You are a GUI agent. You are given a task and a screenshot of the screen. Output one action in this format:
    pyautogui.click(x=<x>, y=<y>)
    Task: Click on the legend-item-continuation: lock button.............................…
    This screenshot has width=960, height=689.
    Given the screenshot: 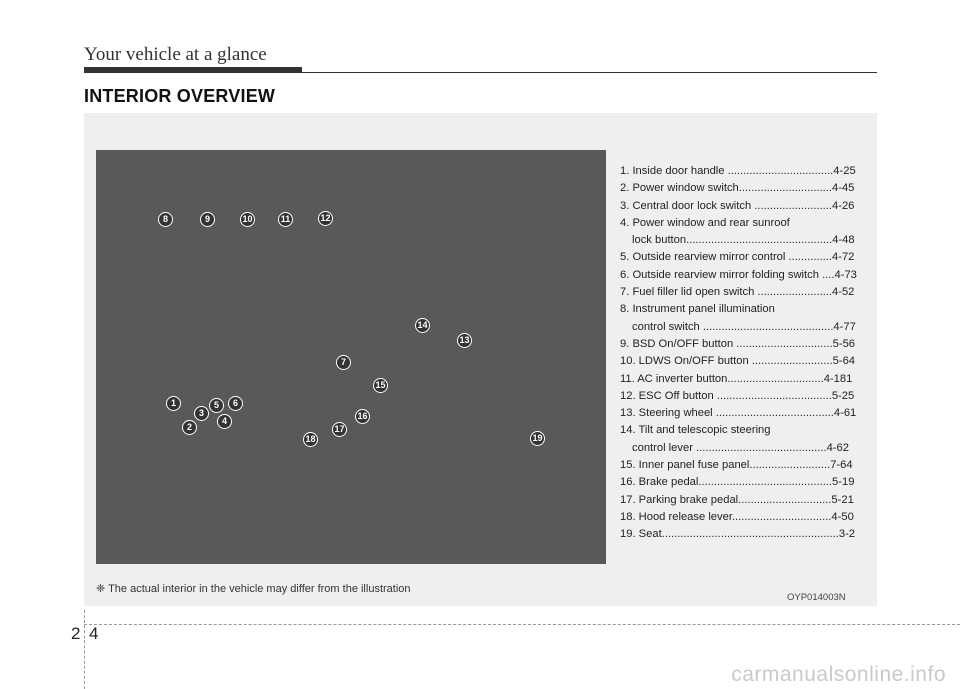 What is the action you would take?
    pyautogui.click(x=743, y=240)
    